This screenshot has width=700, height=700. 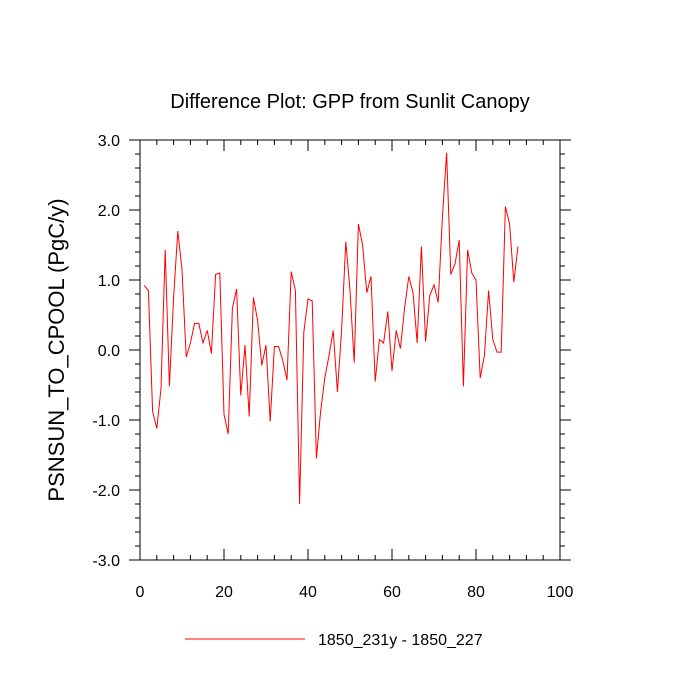 I want to click on y-tick-label: 2.0, so click(x=109, y=211).